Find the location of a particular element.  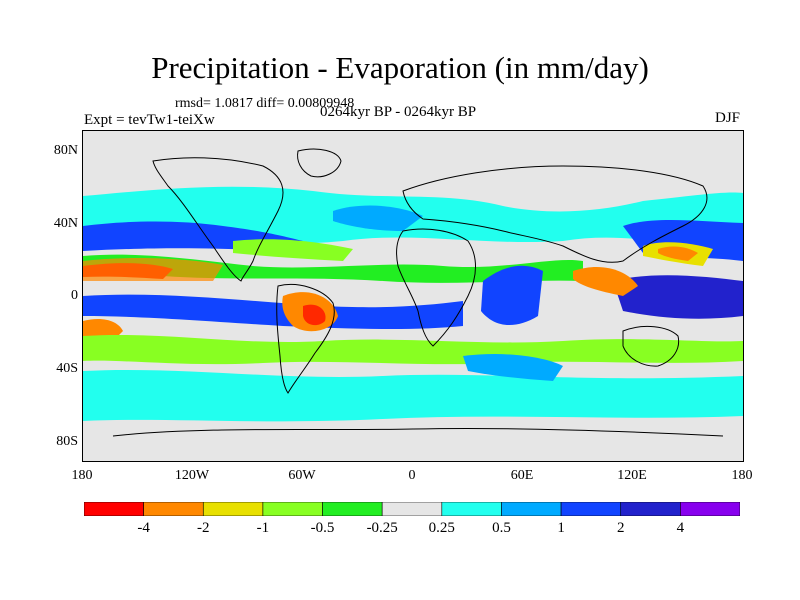

coast-eurasia is located at coordinates (555, 214).